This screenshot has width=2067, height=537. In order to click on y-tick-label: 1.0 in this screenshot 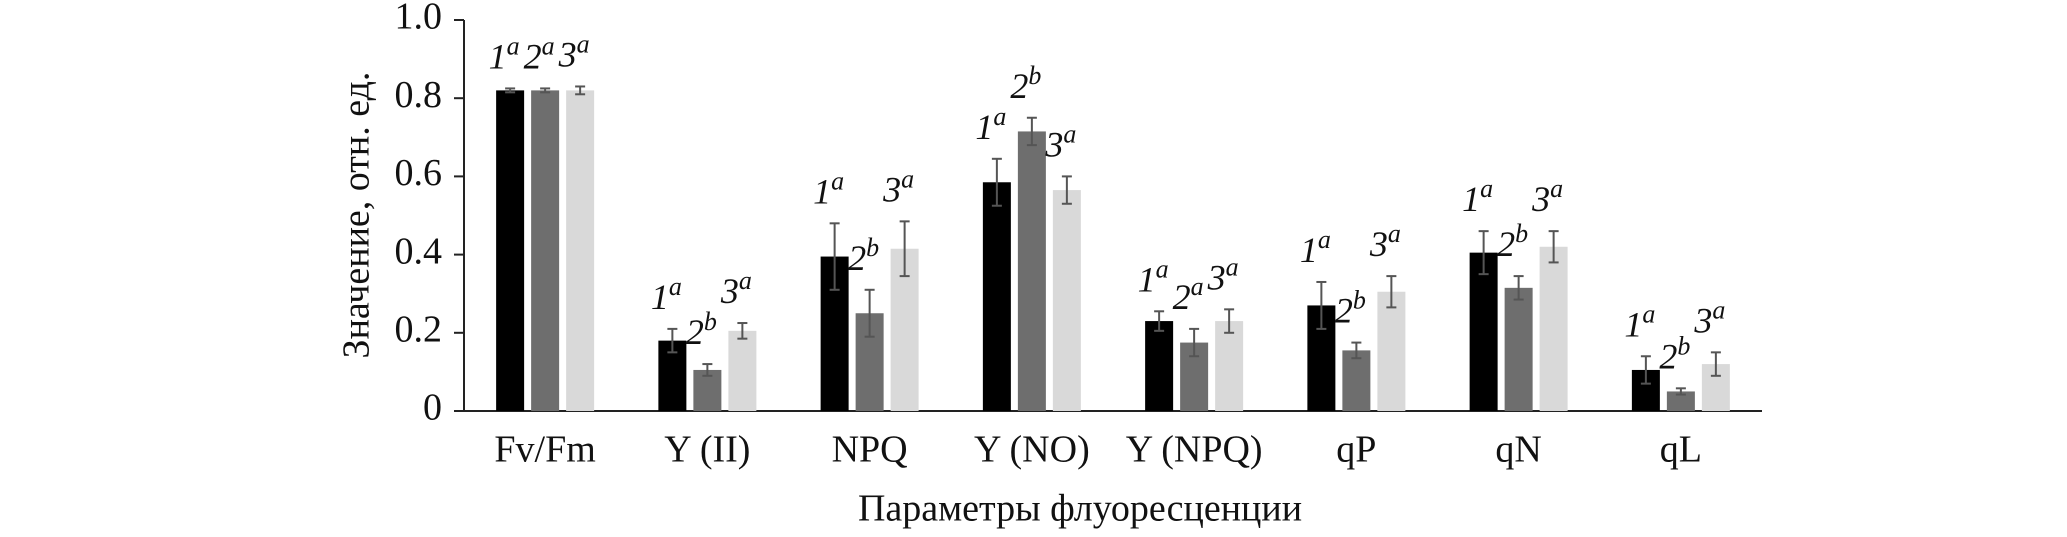, I will do `click(419, 19)`.